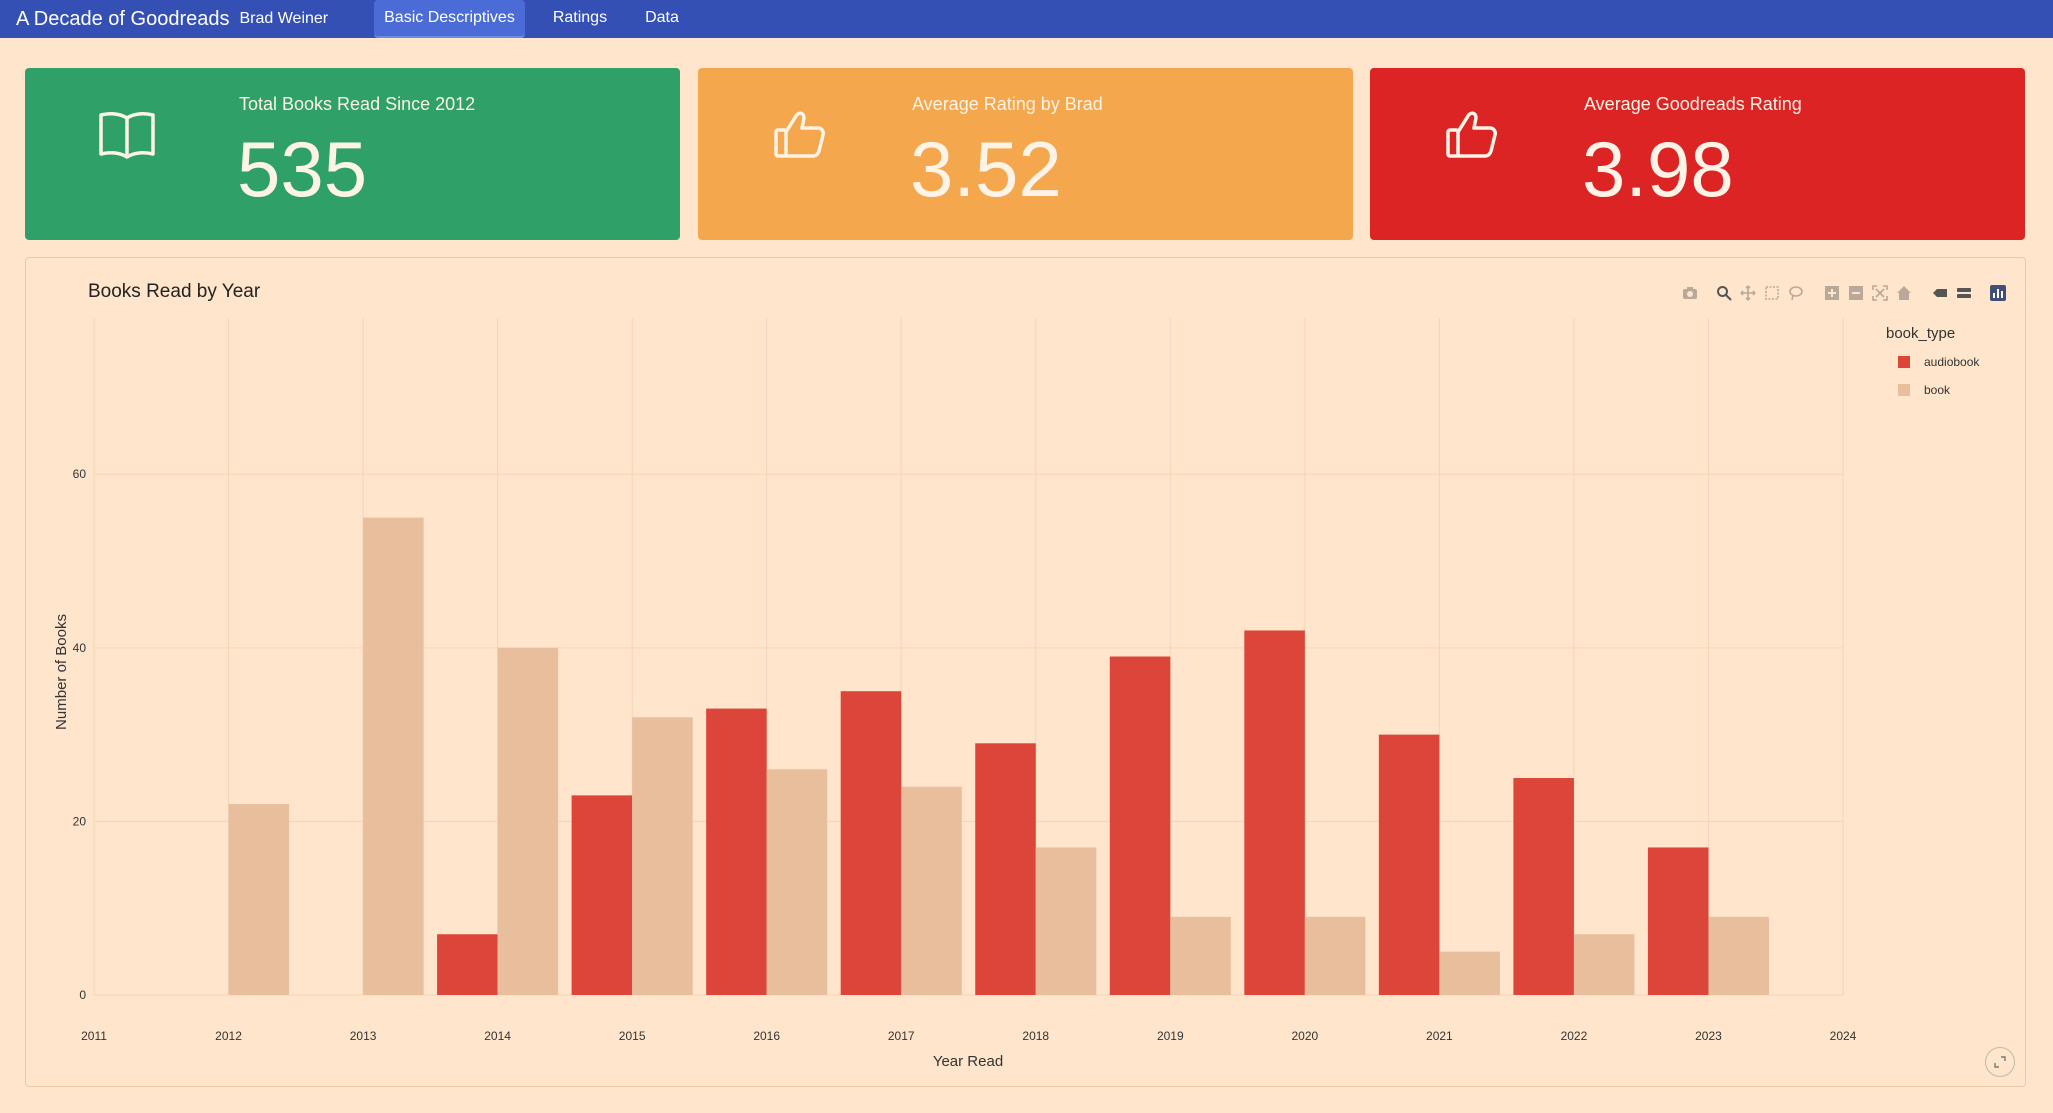 The height and width of the screenshot is (1113, 2053). I want to click on y-axis-label: Number of Books, so click(61, 672).